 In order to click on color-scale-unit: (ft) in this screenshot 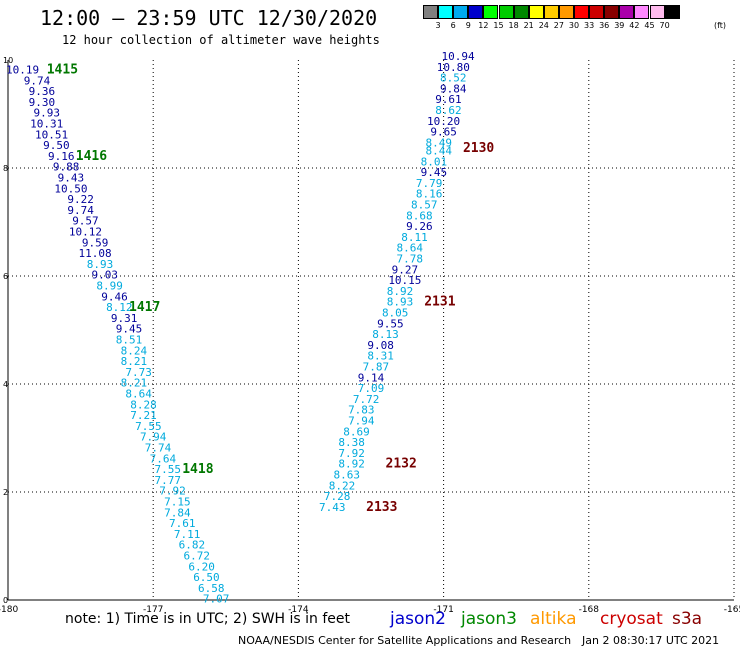, I will do `click(720, 25)`.